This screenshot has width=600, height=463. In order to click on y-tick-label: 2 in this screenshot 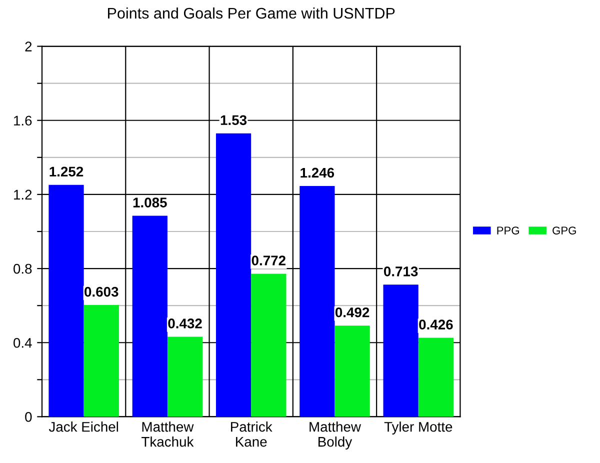, I will do `click(28, 47)`.